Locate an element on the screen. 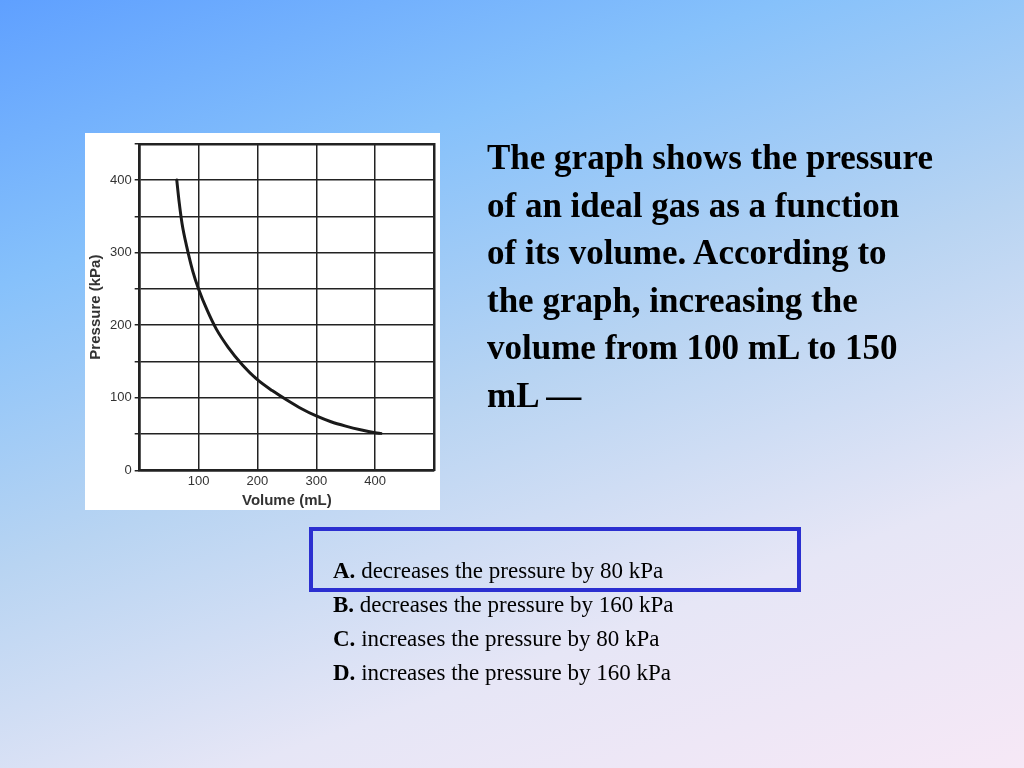  y-tick-label: 300 is located at coordinates (120, 252).